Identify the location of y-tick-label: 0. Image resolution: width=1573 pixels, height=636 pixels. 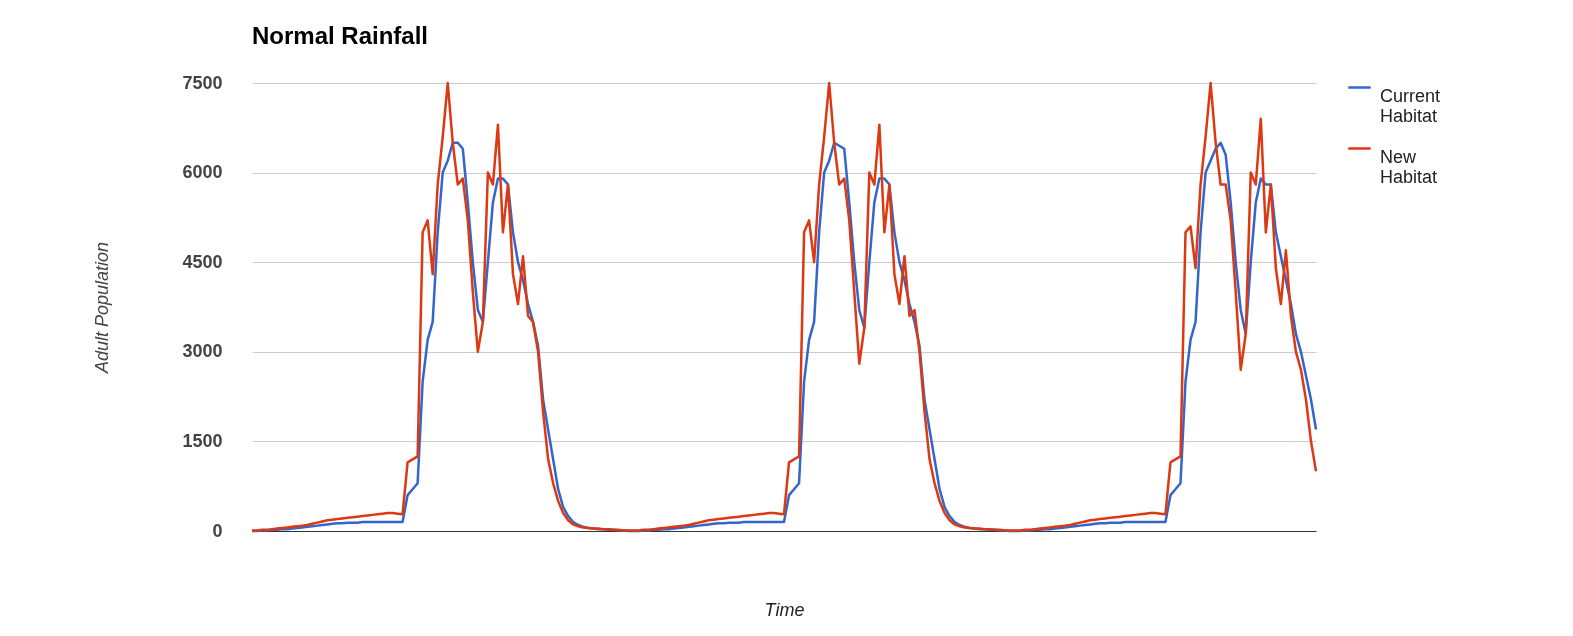
(217, 530).